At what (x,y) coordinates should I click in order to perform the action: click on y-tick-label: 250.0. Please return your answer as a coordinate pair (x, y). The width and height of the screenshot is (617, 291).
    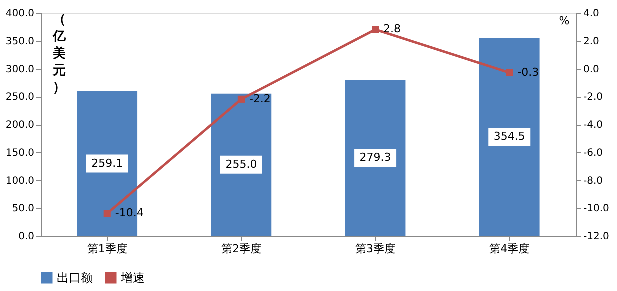
    Looking at the image, I should click on (20, 98).